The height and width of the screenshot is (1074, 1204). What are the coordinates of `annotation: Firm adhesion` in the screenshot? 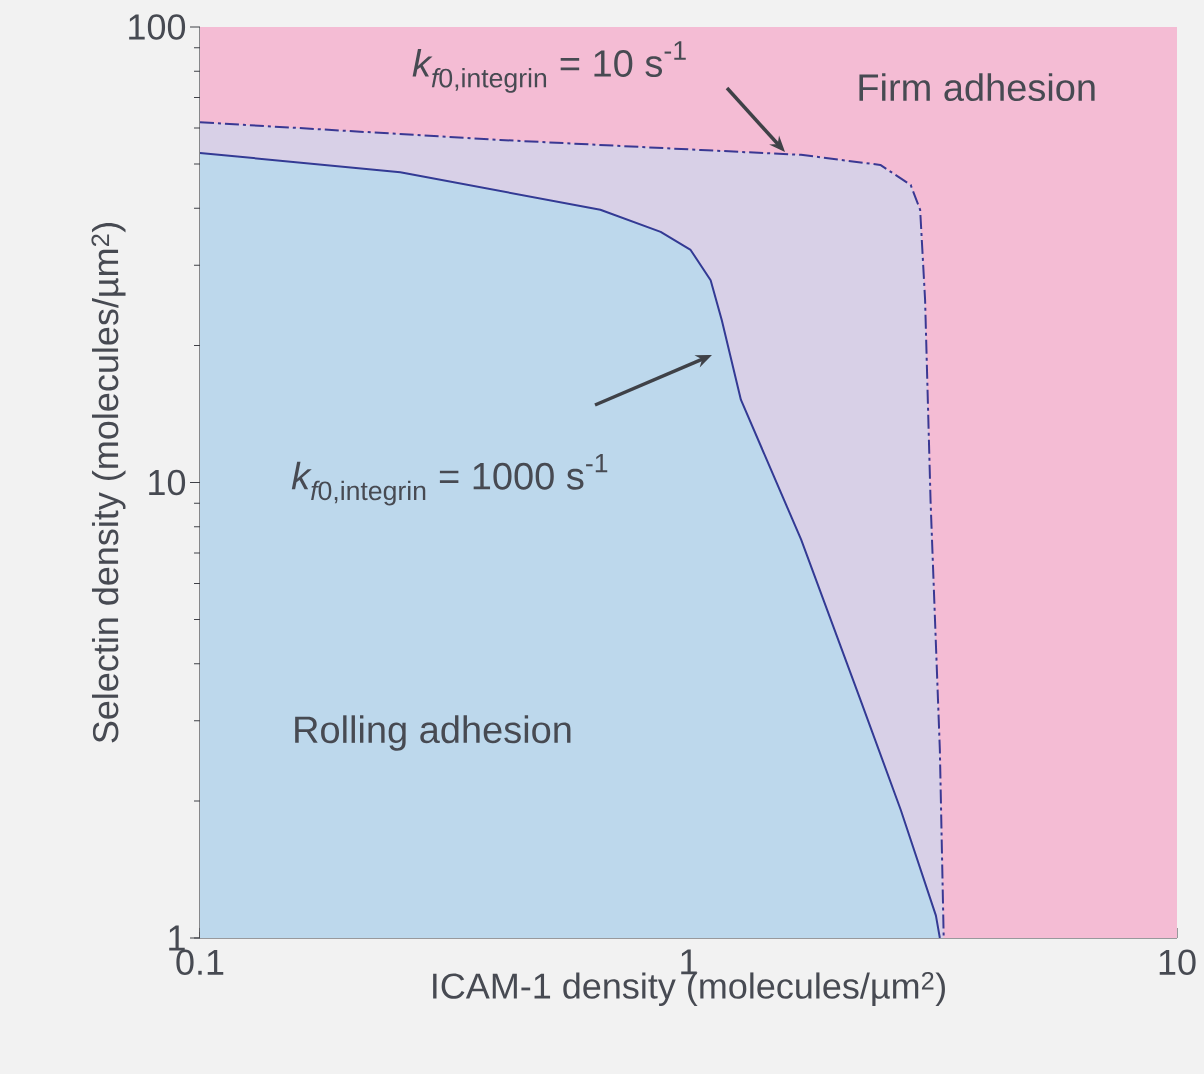 It's located at (977, 87).